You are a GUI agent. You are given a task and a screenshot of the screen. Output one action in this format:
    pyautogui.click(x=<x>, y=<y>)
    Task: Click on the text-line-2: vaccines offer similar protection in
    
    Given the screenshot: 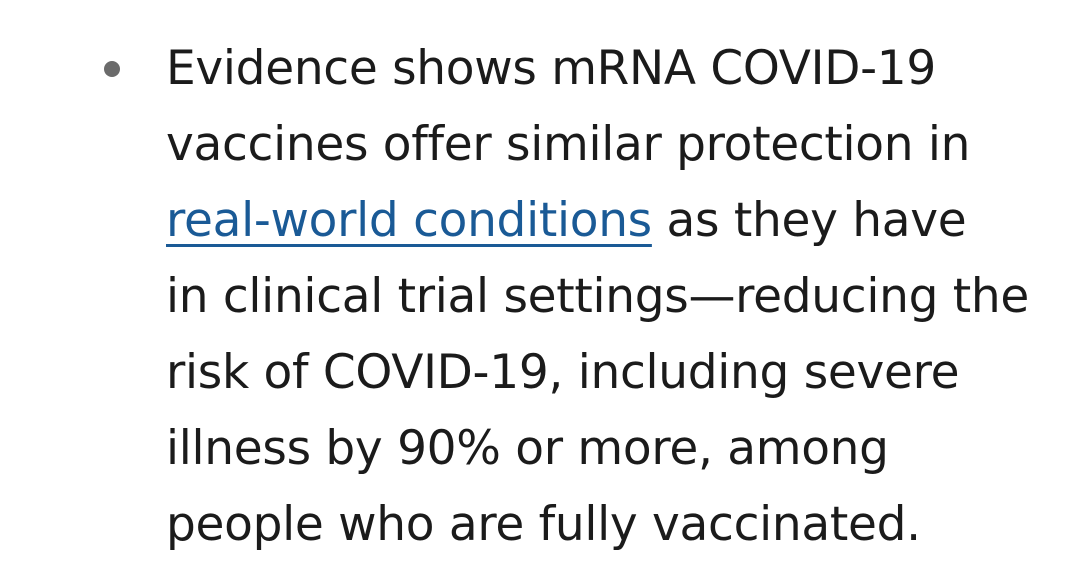 What is the action you would take?
    pyautogui.click(x=568, y=144)
    